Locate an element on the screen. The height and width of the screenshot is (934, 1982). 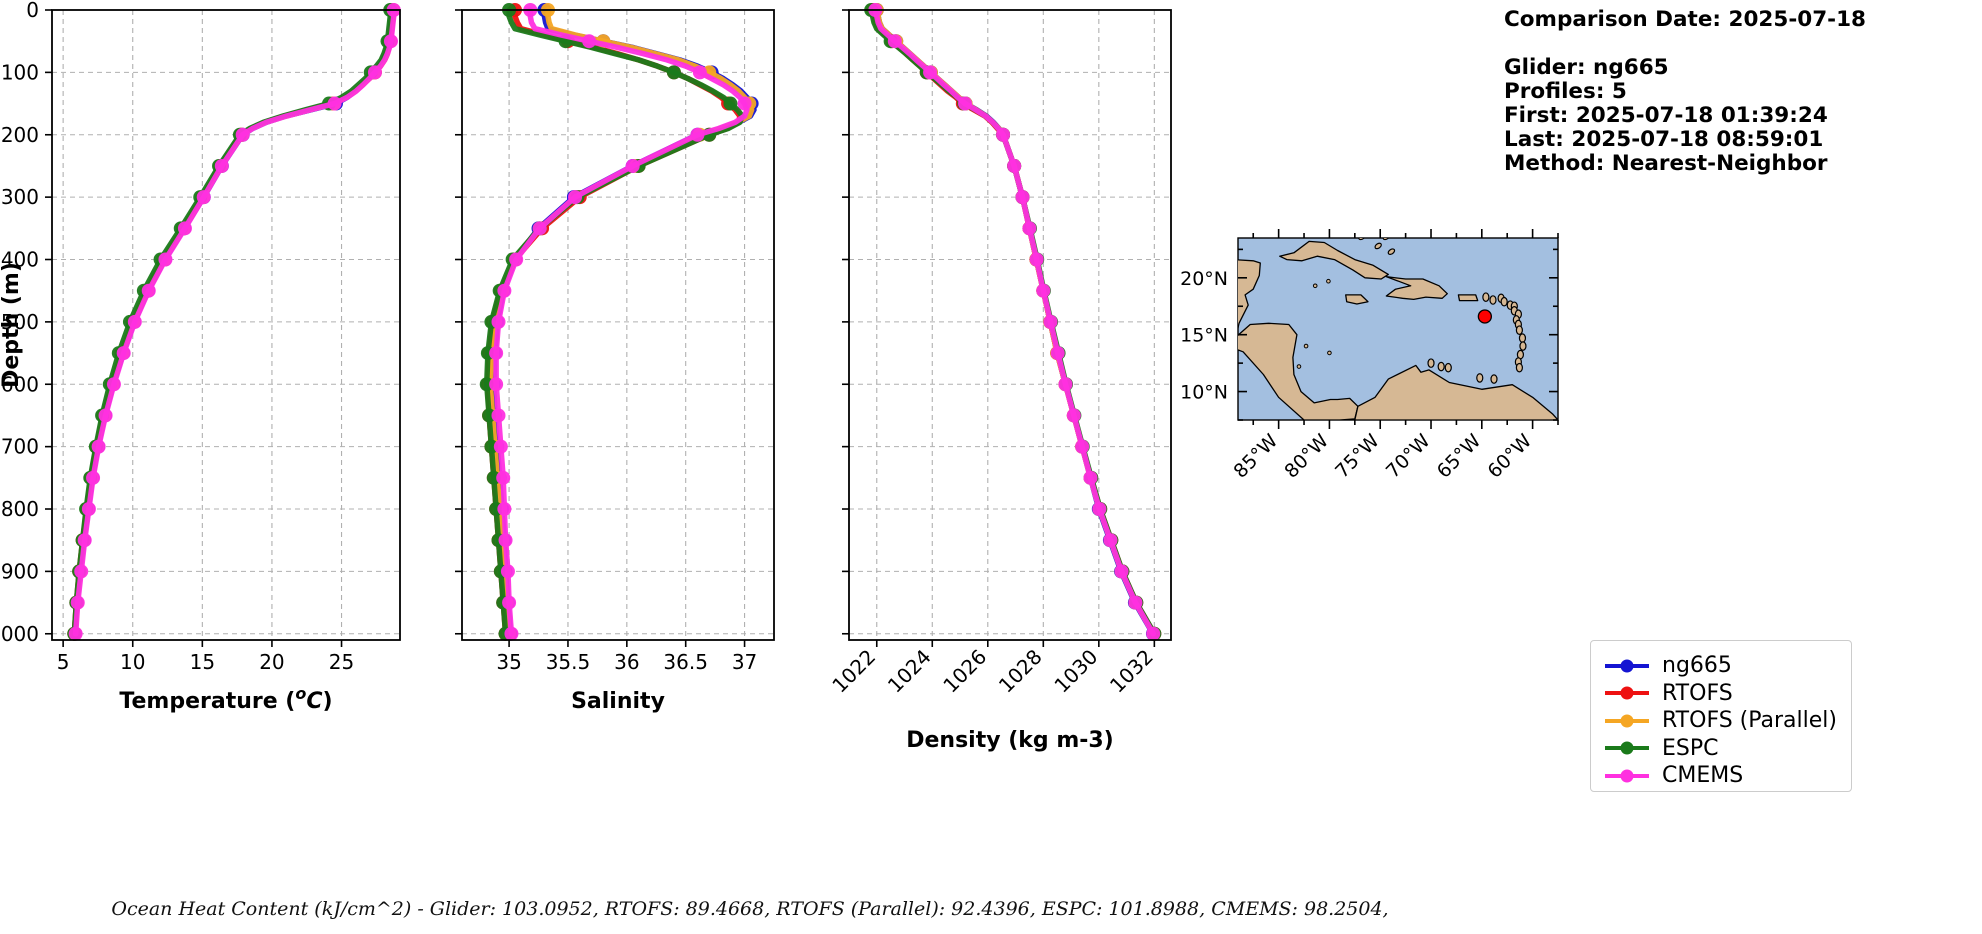
comparison-date-text: Comparison Date: 2025-07-18 is located at coordinates (1685, 19).